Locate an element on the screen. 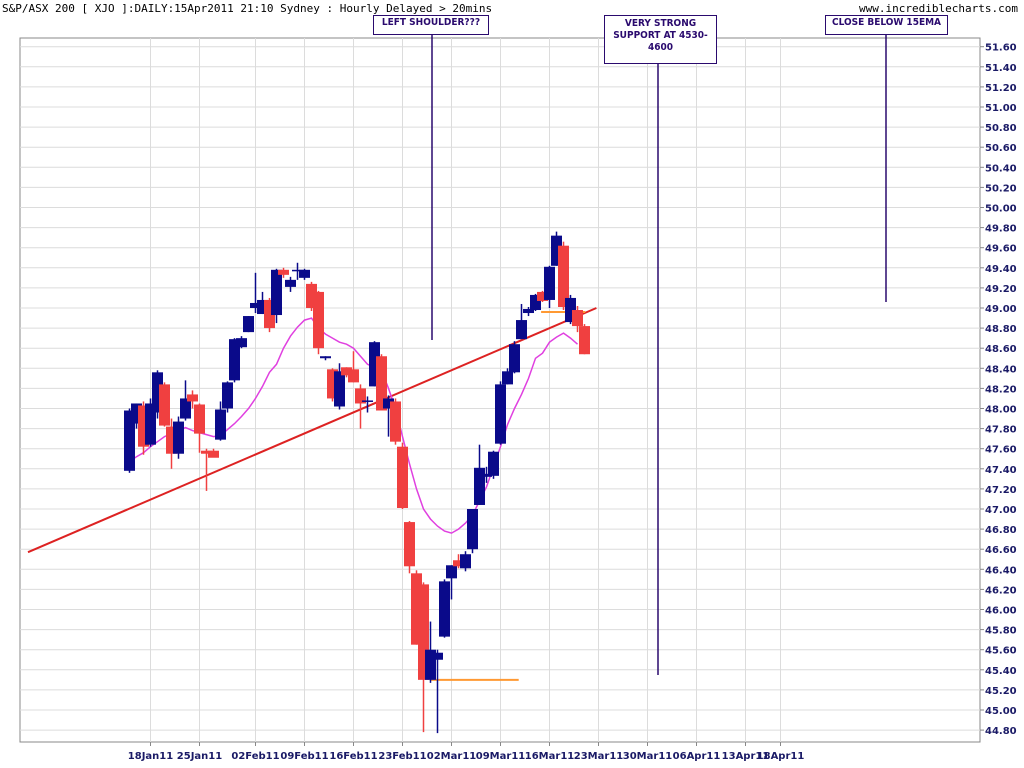 The height and width of the screenshot is (768, 1024). y-tick-label: 50.20 is located at coordinates (1001, 188).